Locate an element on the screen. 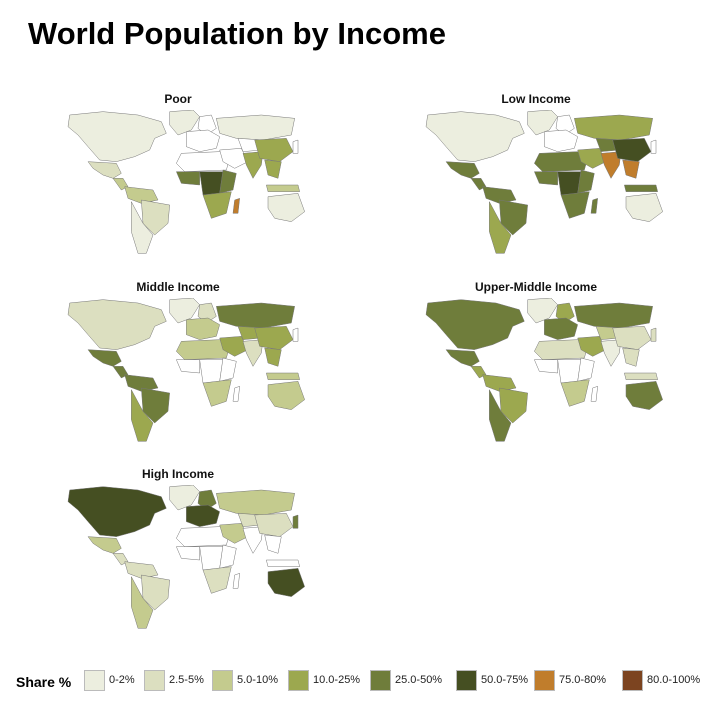  legend-title: Share % is located at coordinates (44, 682).